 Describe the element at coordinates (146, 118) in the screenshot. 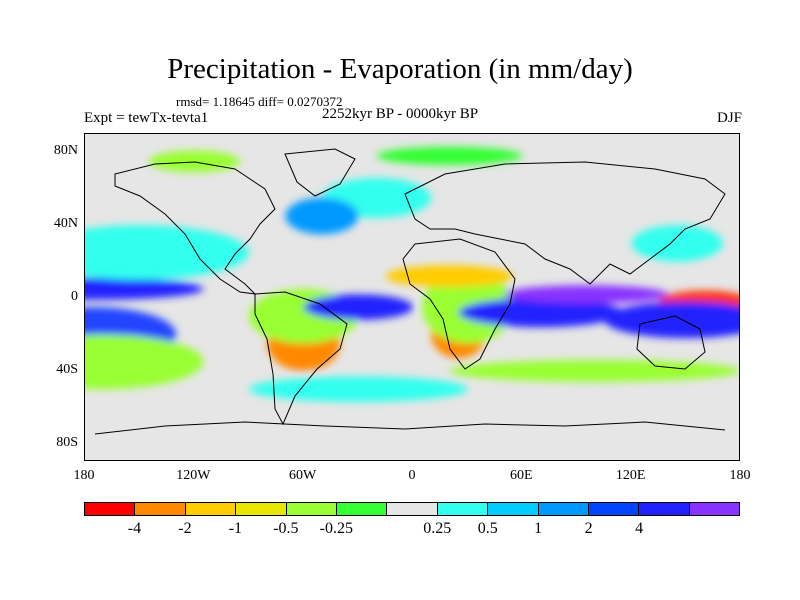

I see `experiment-label: Expt = tewTx-tevta1` at that location.